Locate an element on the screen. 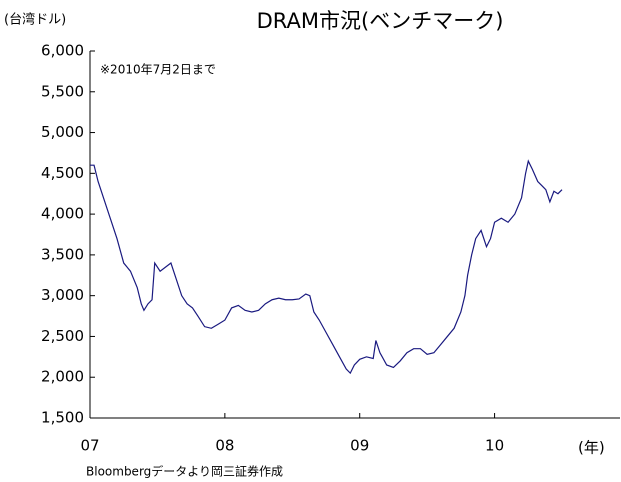  x-tick-label: 09 is located at coordinates (359, 446).